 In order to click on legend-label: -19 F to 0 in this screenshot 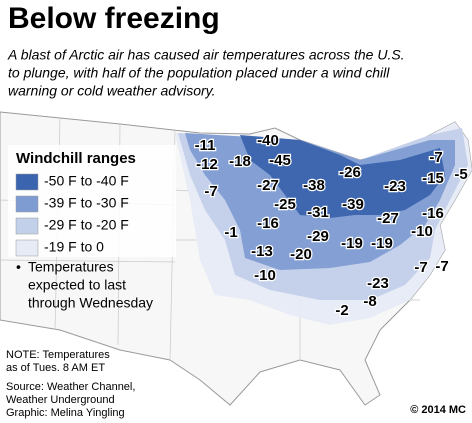, I will do `click(74, 247)`.